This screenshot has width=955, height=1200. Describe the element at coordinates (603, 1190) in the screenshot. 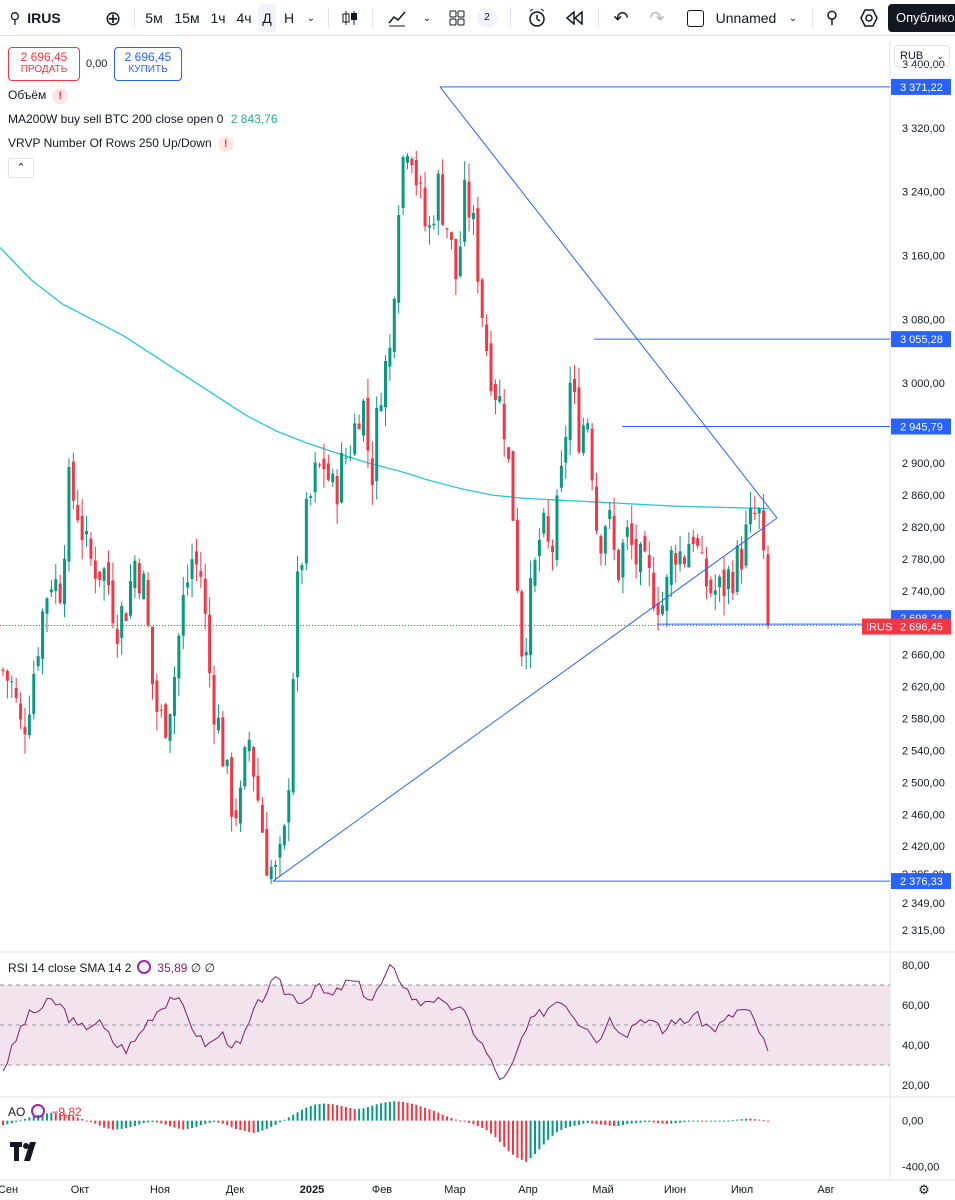

I see `time-tick: Май` at that location.